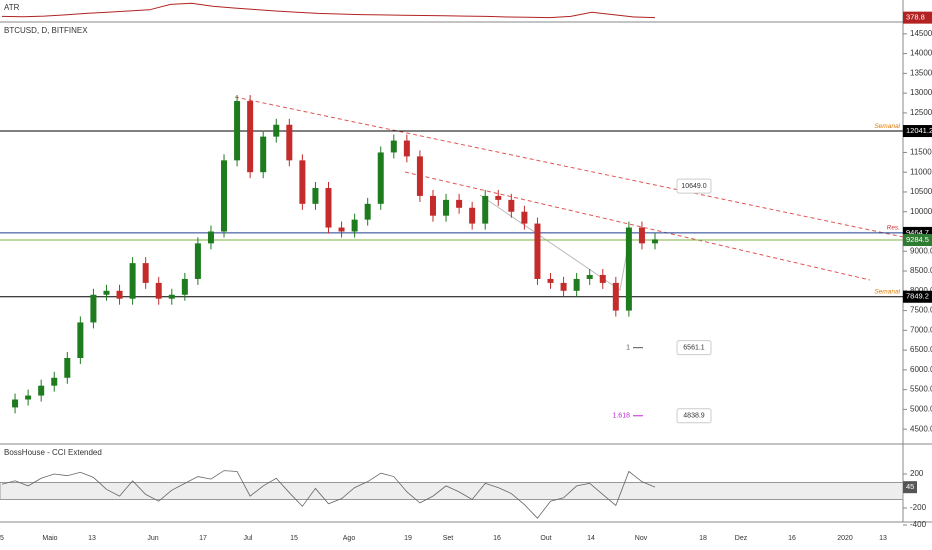 This screenshot has width=932, height=550. Describe the element at coordinates (917, 473) in the screenshot. I see `cci-tick-label: 200` at that location.